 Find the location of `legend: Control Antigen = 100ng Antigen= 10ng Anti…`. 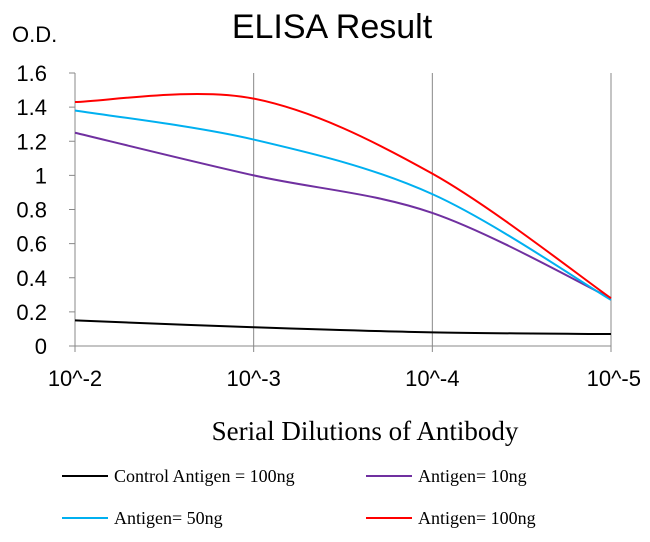

legend: Control Antigen = 100ng Antigen= 10ng Anti… is located at coordinates (299, 497).